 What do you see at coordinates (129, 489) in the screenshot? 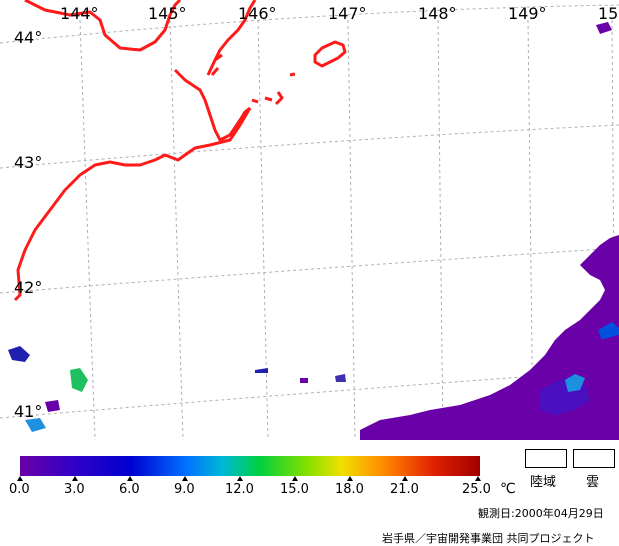
I see `scale-tick-6: 6.0` at bounding box center [129, 489].